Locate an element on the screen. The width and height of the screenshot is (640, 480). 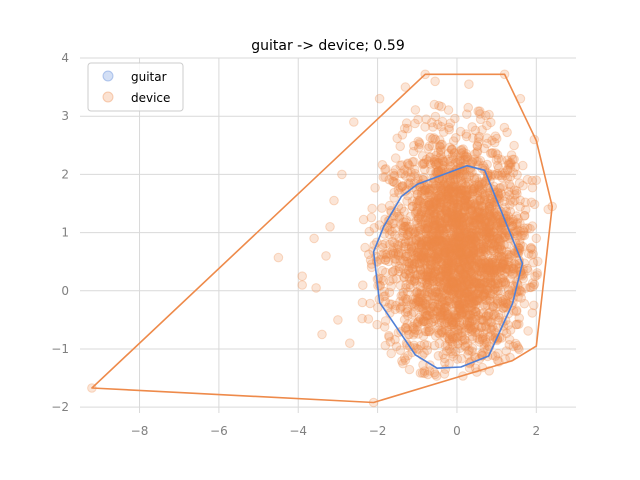
y-axis-ticks: −2 −1 0 1 2 3 4 is located at coordinates (60, 232).